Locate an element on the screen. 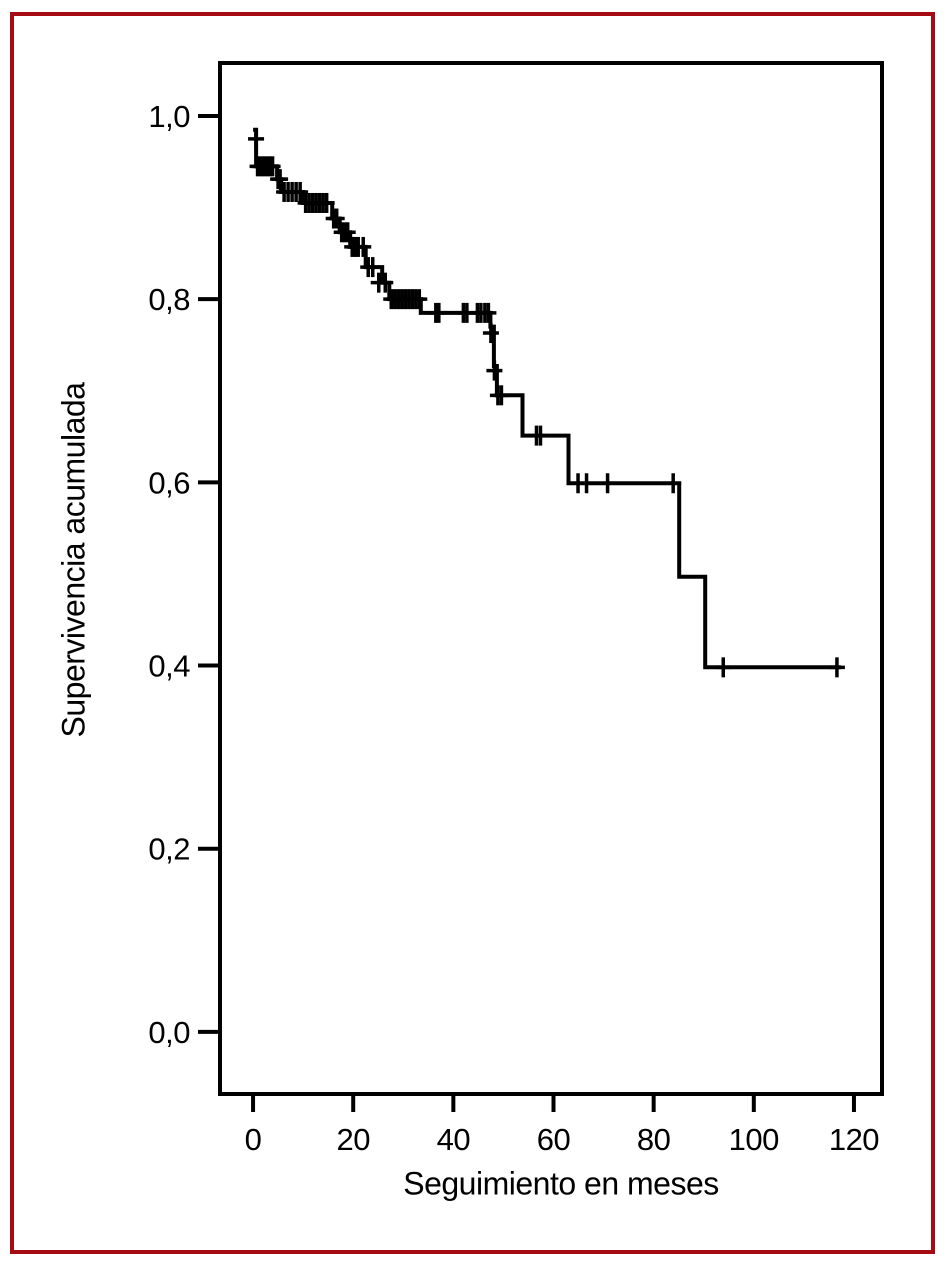 Image resolution: width=946 pixels, height=1264 pixels. y-tick-label: 1,0 is located at coordinates (169, 116).